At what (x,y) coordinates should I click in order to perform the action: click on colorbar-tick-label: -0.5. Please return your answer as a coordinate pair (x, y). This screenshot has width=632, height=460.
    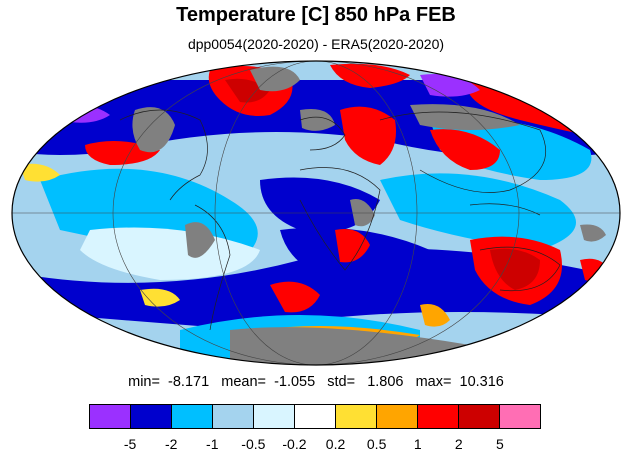
    Looking at the image, I should click on (253, 444).